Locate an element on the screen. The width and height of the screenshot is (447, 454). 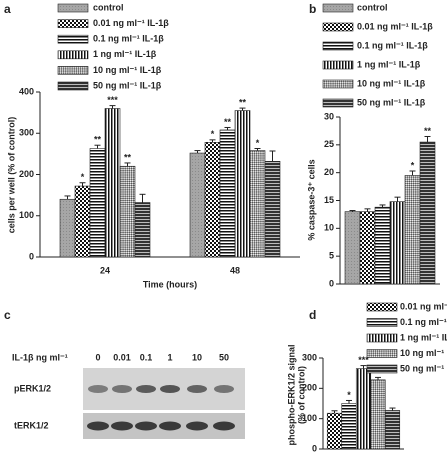
y-tick-label: 100 is located at coordinates (309, 418).